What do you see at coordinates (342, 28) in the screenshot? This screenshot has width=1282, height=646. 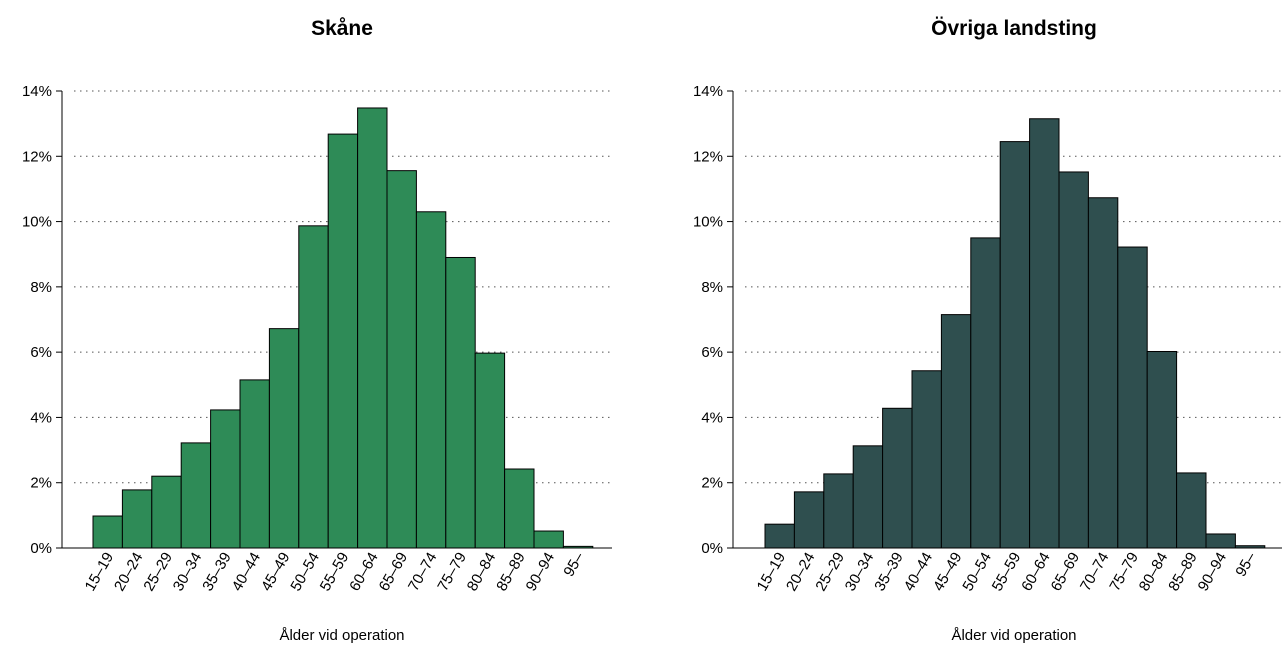 I see `chart-title: Skåne` at bounding box center [342, 28].